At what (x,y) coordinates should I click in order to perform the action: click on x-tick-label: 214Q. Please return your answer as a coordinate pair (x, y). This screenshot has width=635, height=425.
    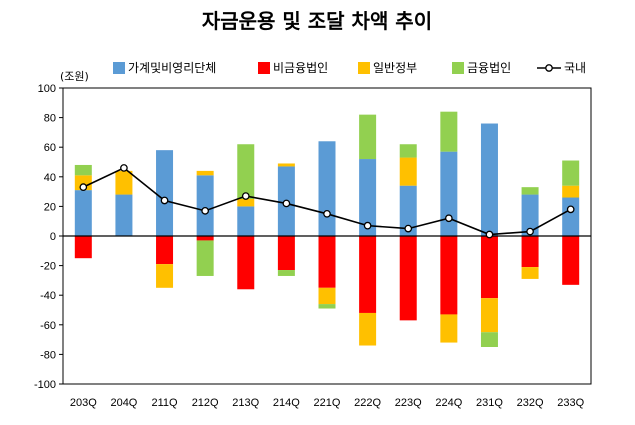
    Looking at the image, I should click on (286, 403).